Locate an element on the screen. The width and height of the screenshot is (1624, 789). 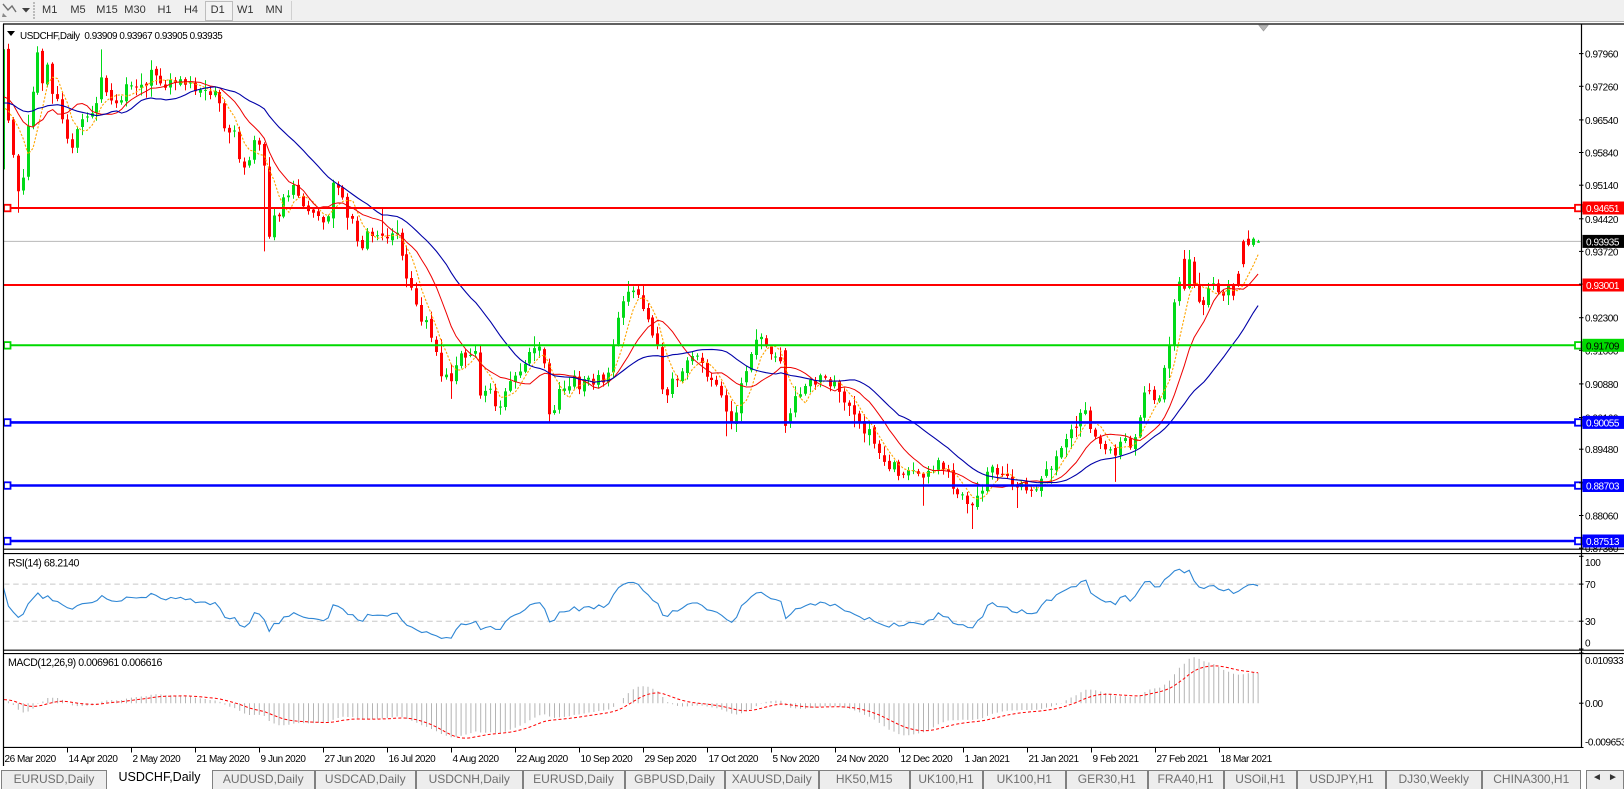
svg-text: 14 Apr 2020 is located at coordinates (94, 759).